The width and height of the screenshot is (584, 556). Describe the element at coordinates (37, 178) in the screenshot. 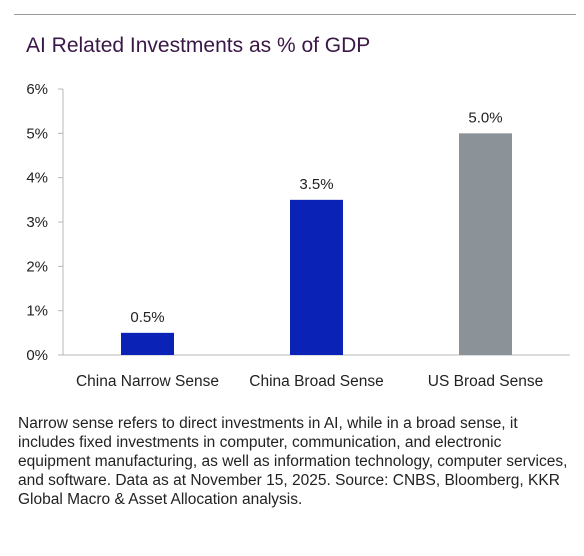

I see `y-tick-label: 4%` at that location.